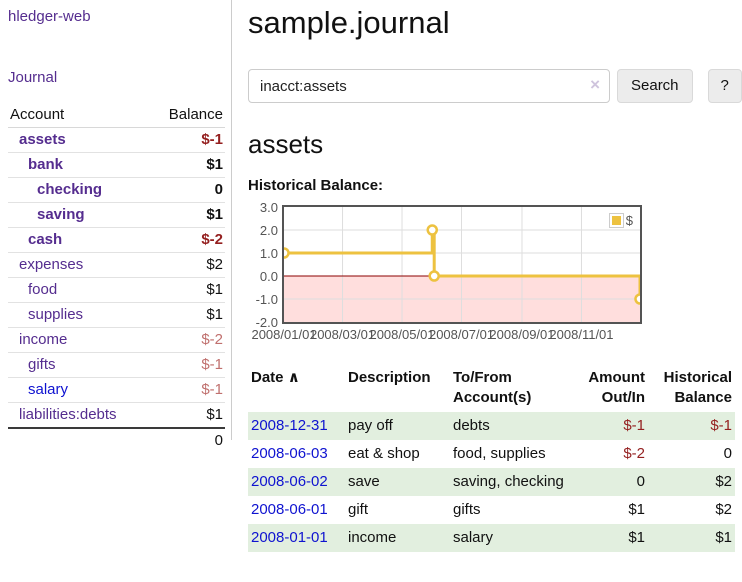  What do you see at coordinates (581, 334) in the screenshot?
I see `x-tick-label: 2008/11/01` at bounding box center [581, 334].